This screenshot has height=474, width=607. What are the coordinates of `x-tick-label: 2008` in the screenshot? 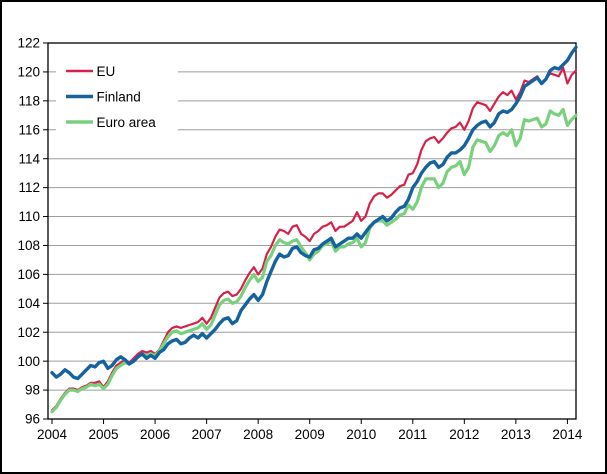 It's located at (258, 434).